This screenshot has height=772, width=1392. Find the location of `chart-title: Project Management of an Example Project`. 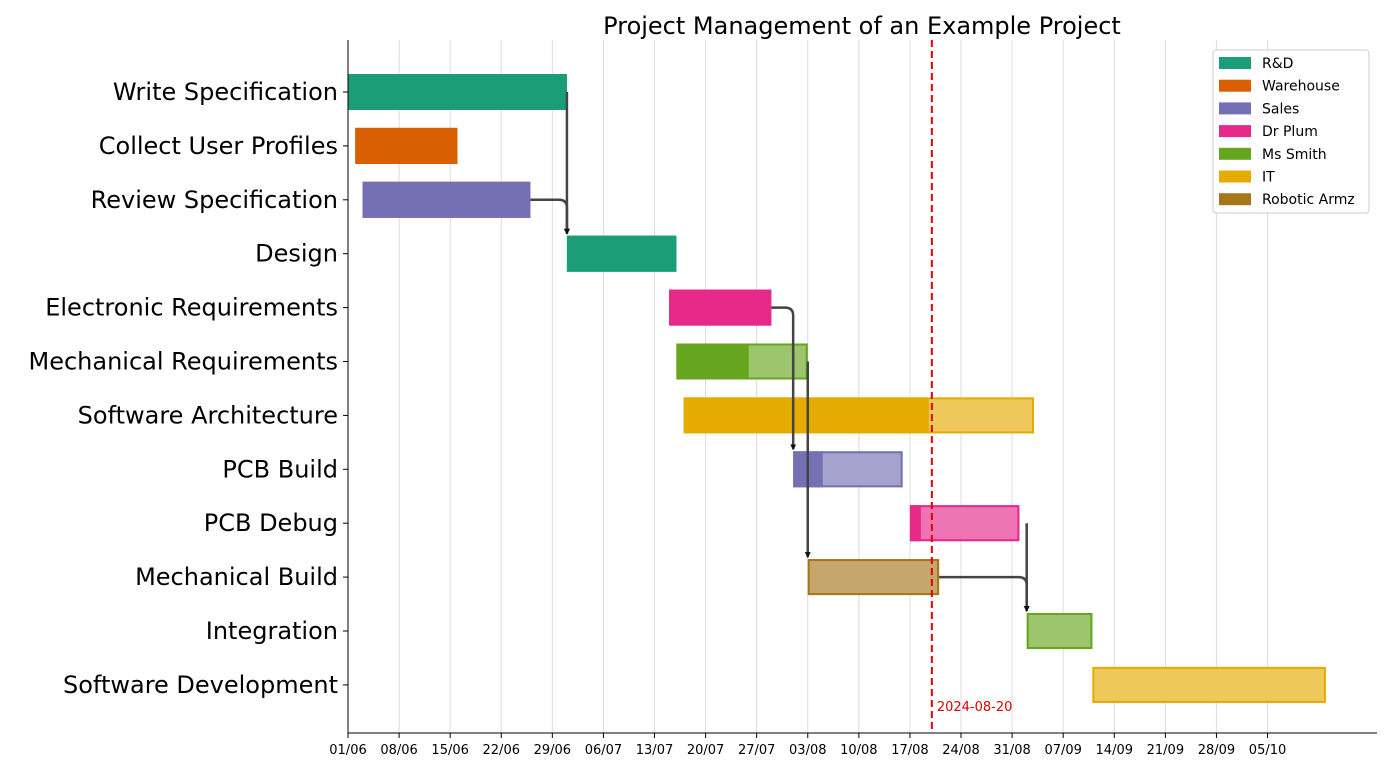

chart-title: Project Management of an Example Project is located at coordinates (862, 26).